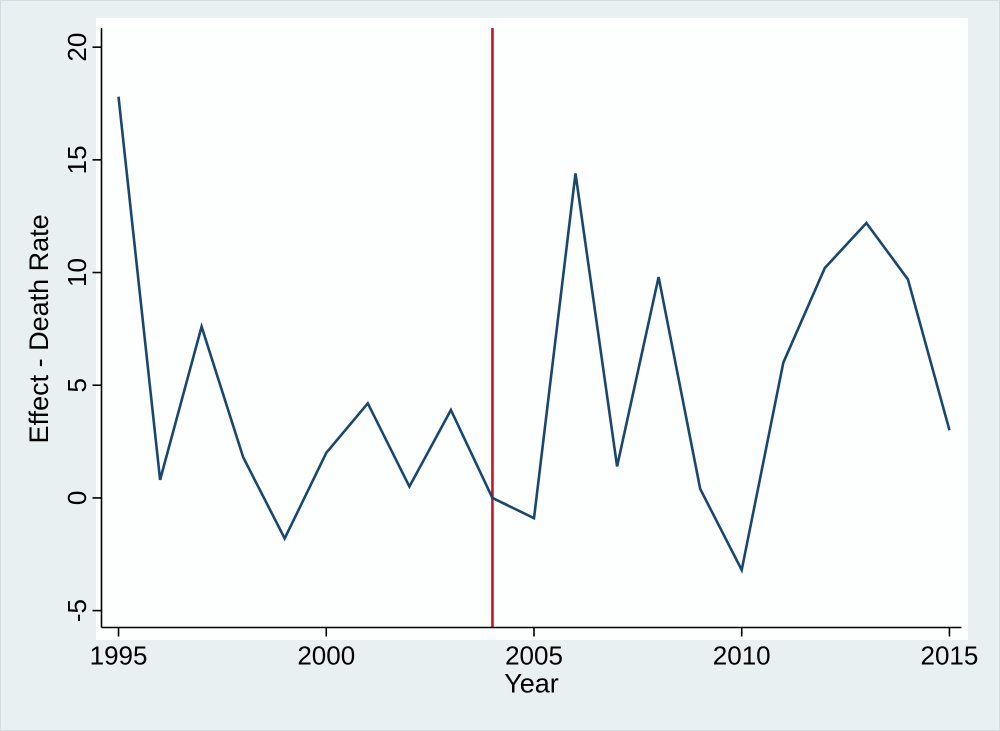  Describe the element at coordinates (119, 656) in the screenshot. I see `x-tick-label: 1995` at that location.